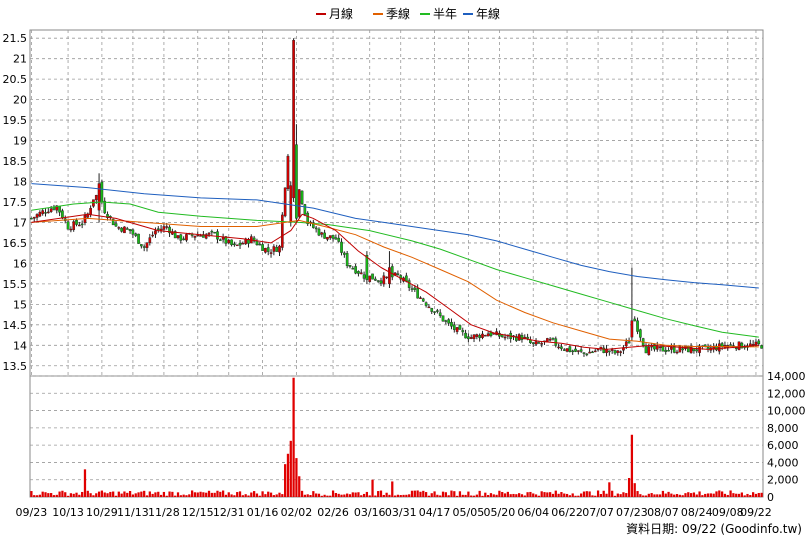  What do you see at coordinates (697, 512) in the screenshot?
I see `x-tick-label: 08/24` at bounding box center [697, 512].